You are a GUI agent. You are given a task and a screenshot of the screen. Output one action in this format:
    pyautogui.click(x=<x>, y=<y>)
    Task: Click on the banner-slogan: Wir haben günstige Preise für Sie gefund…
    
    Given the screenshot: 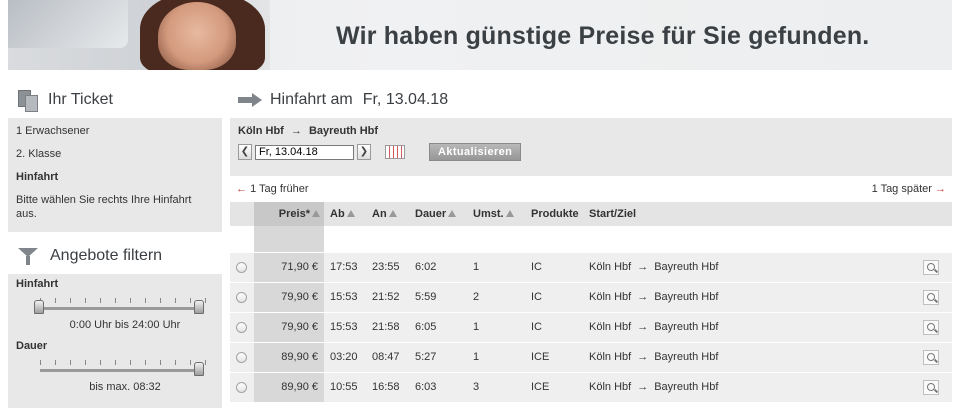 What is the action you would take?
    pyautogui.click(x=603, y=36)
    